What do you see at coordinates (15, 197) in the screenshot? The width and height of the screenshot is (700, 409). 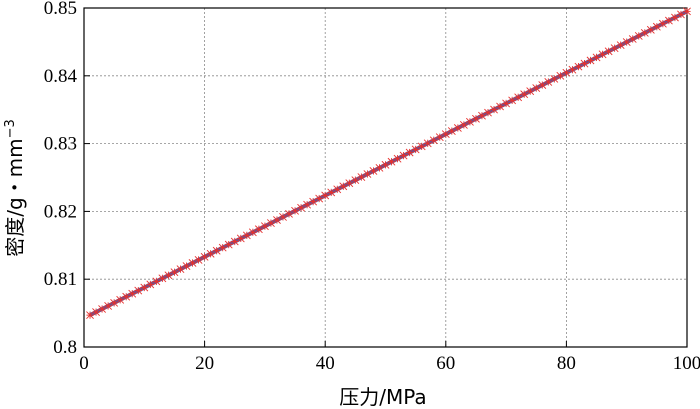 I see `y-axis-label: 密度/g・mm` at bounding box center [15, 197].